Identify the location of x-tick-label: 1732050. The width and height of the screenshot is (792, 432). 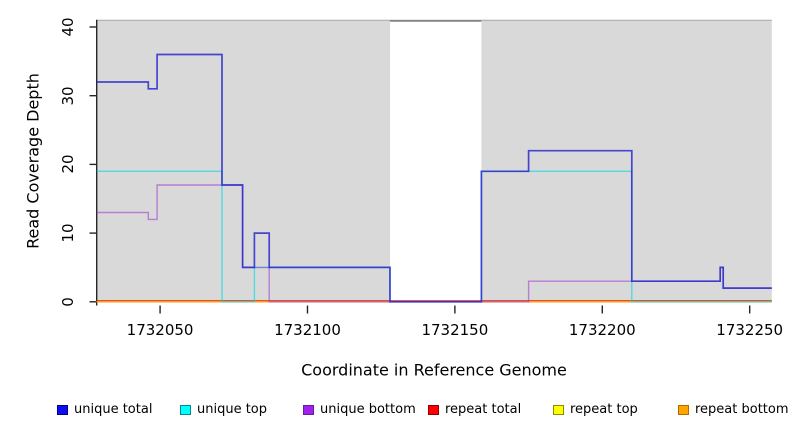
(160, 330).